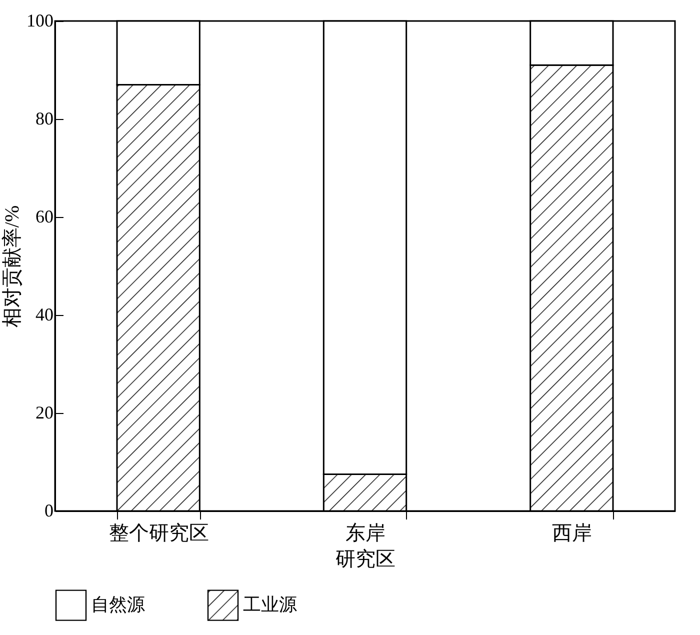 Image resolution: width=700 pixels, height=635 pixels. Describe the element at coordinates (572, 533) in the screenshot. I see `x-tick-label: 西岸` at that location.